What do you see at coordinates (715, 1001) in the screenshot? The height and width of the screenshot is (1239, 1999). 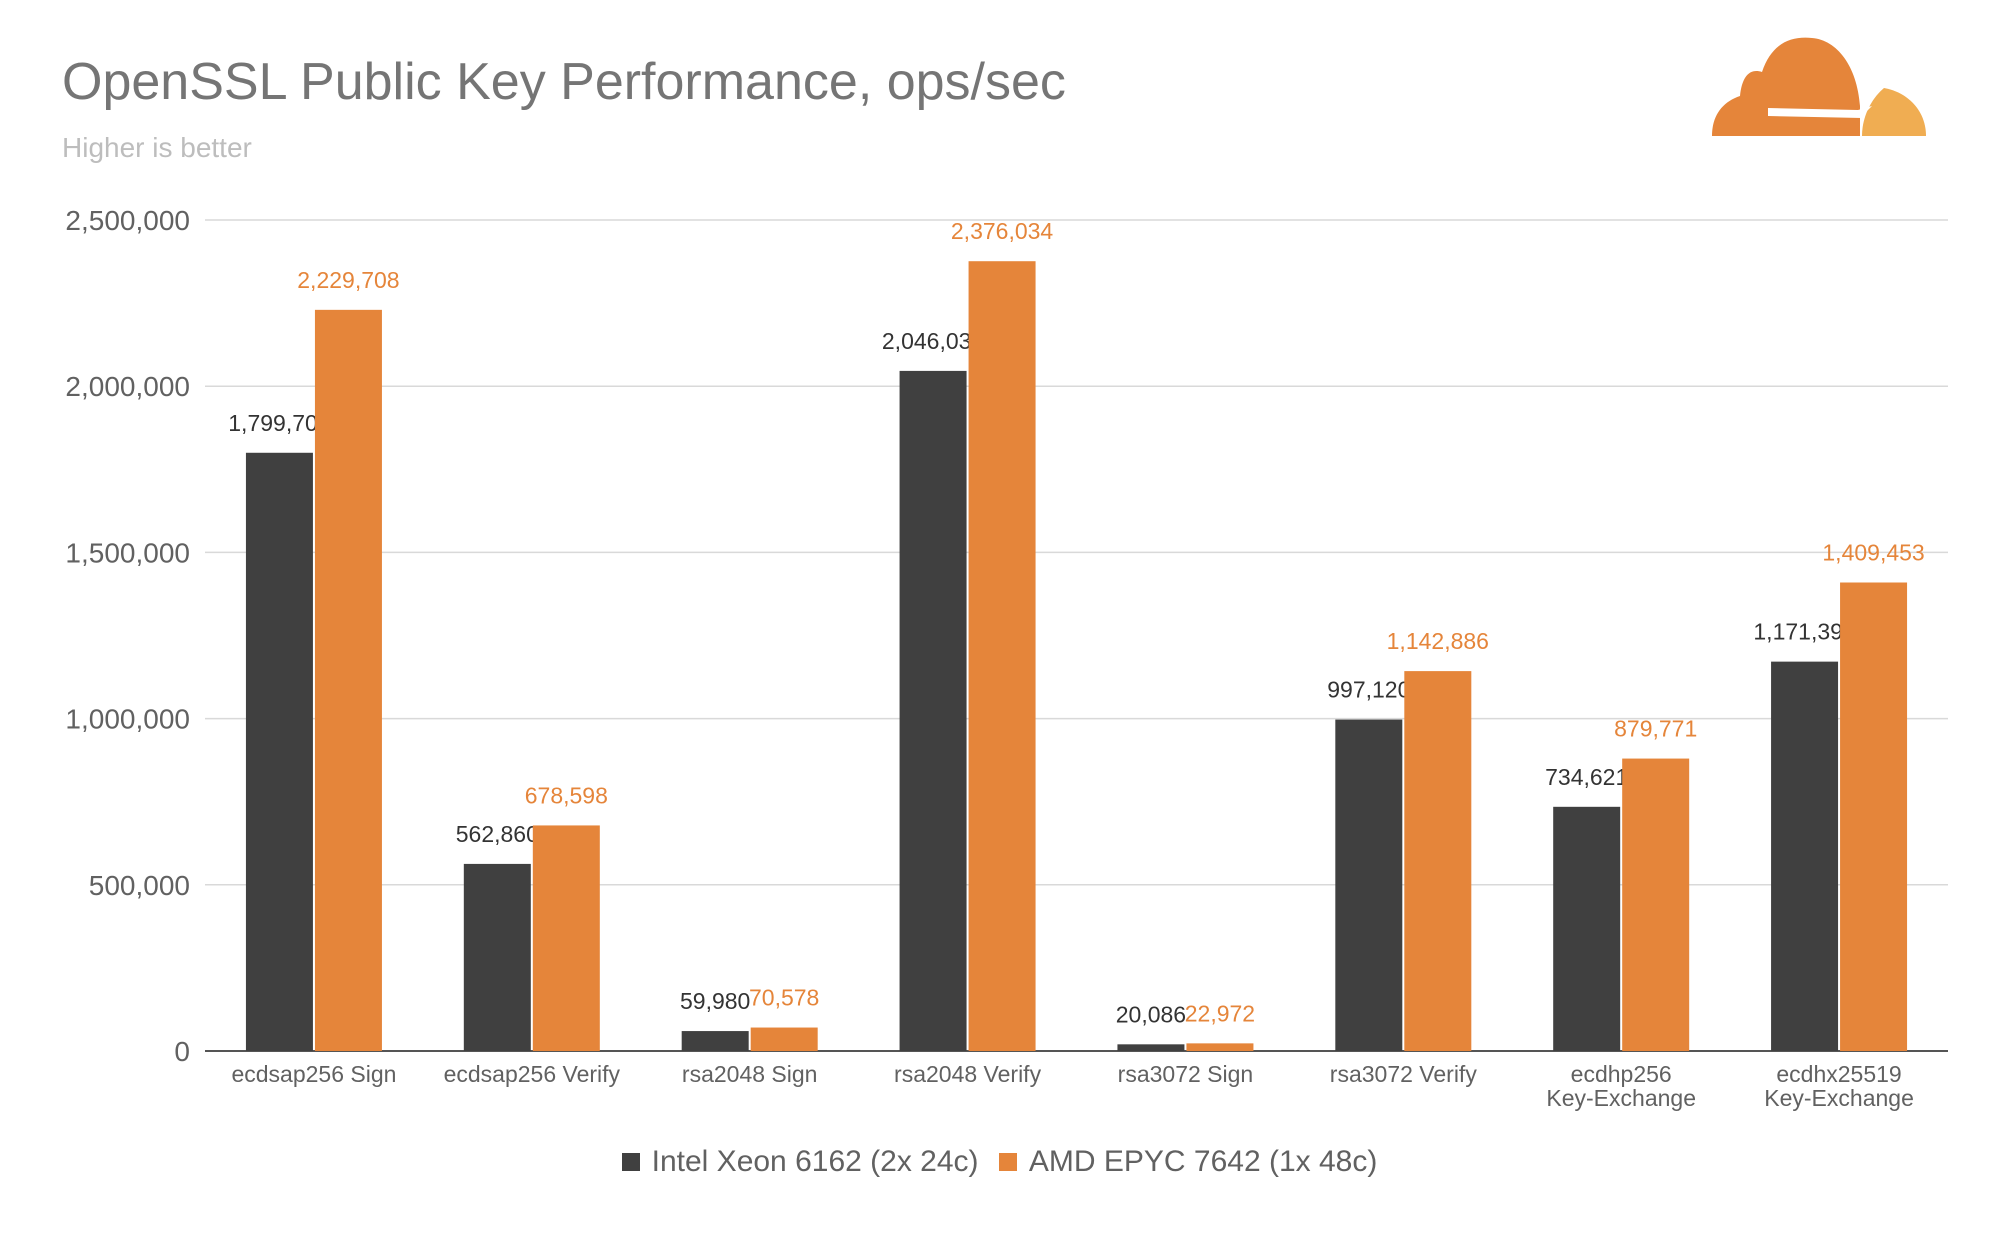 I see `data-label: 59,980` at bounding box center [715, 1001].